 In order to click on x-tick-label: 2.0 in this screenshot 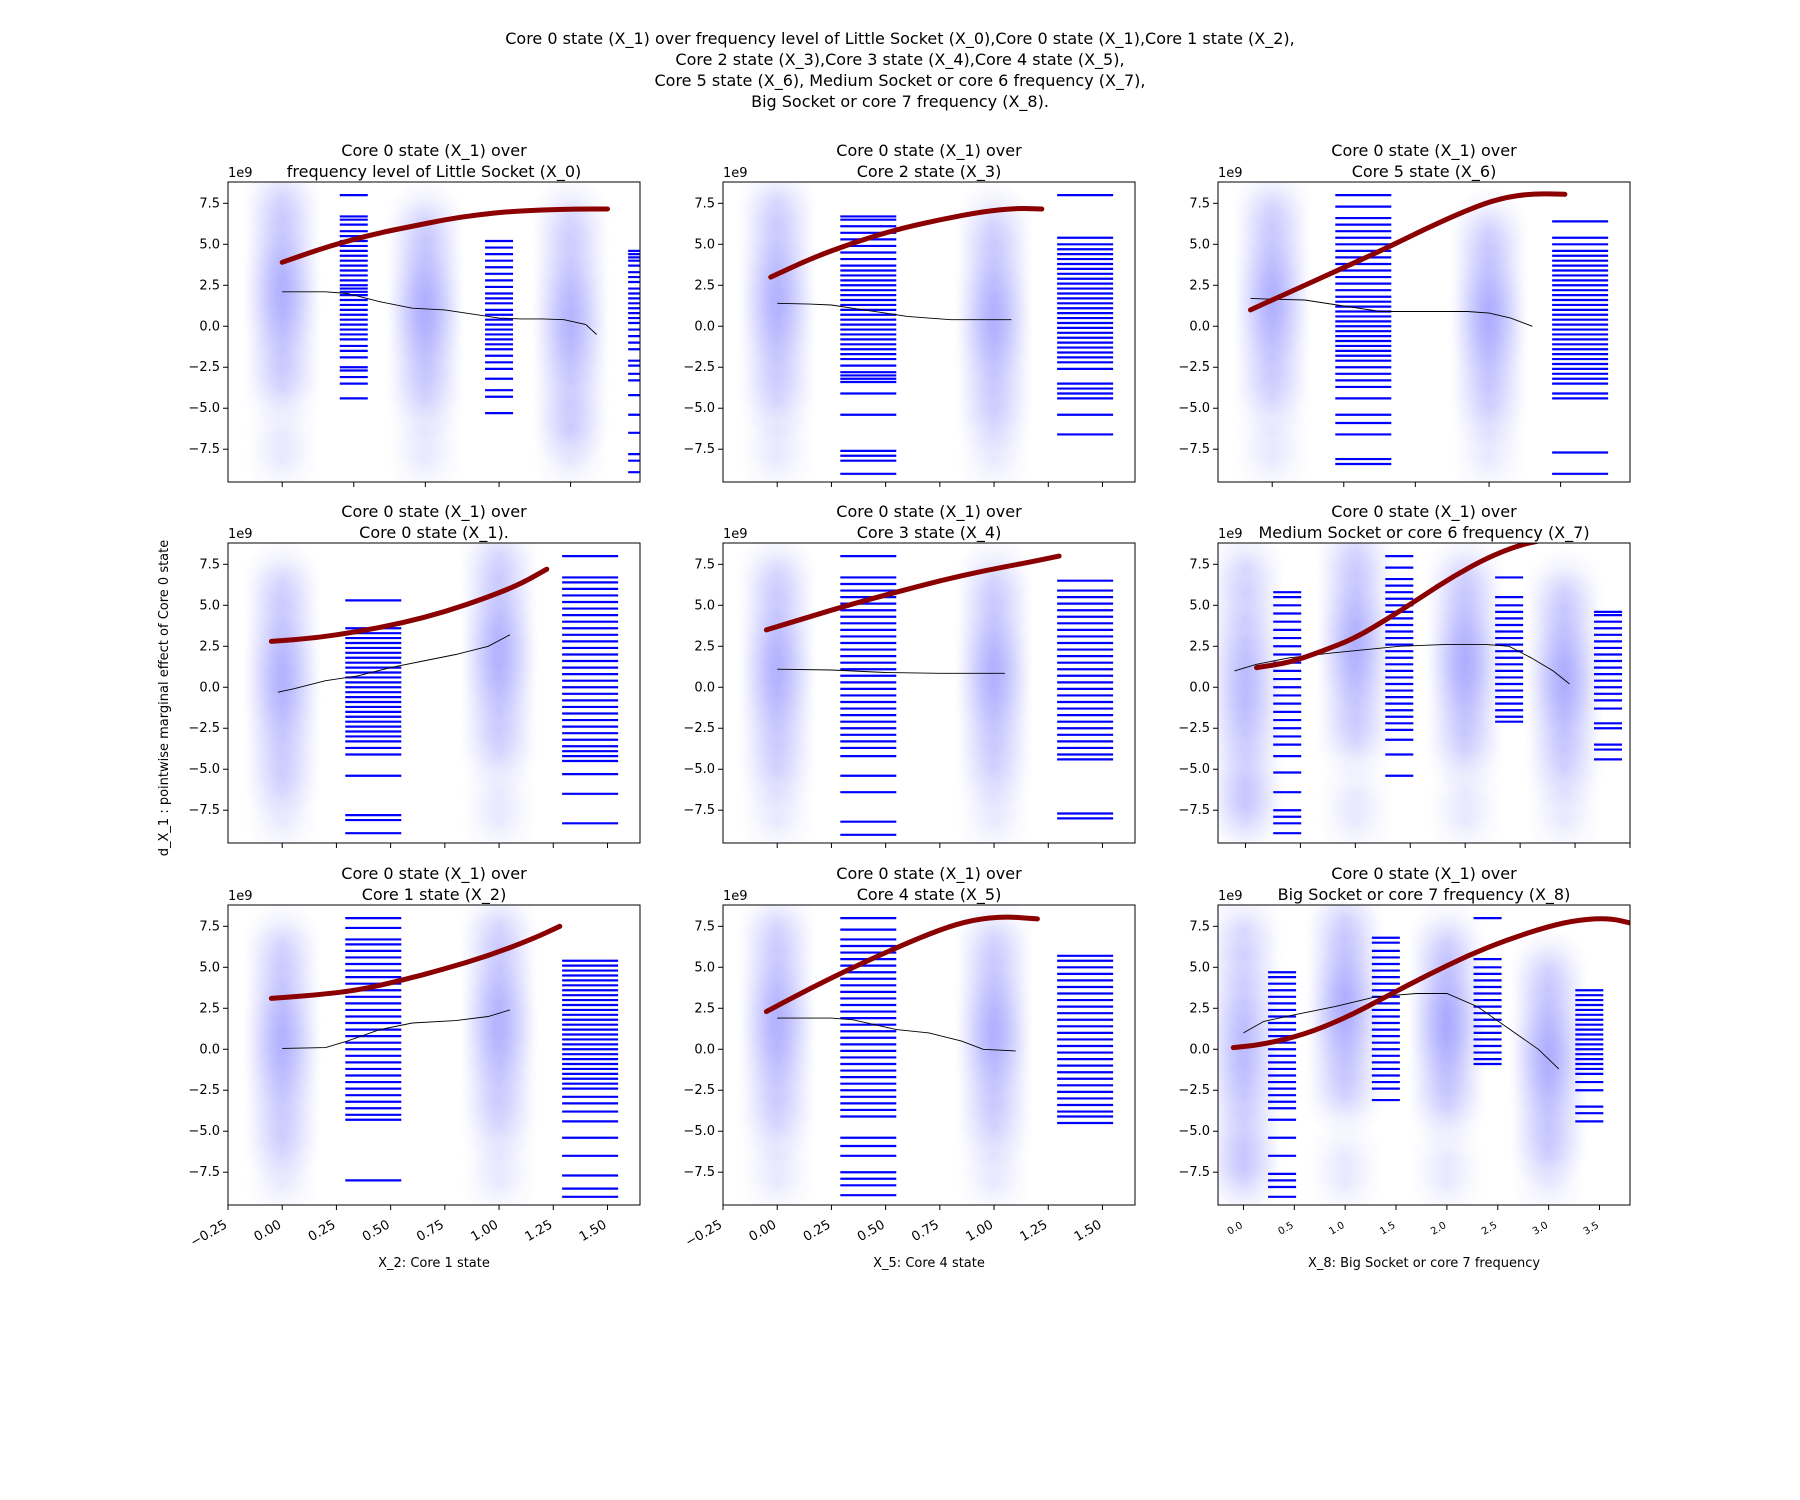, I will do `click(1438, 1228)`.